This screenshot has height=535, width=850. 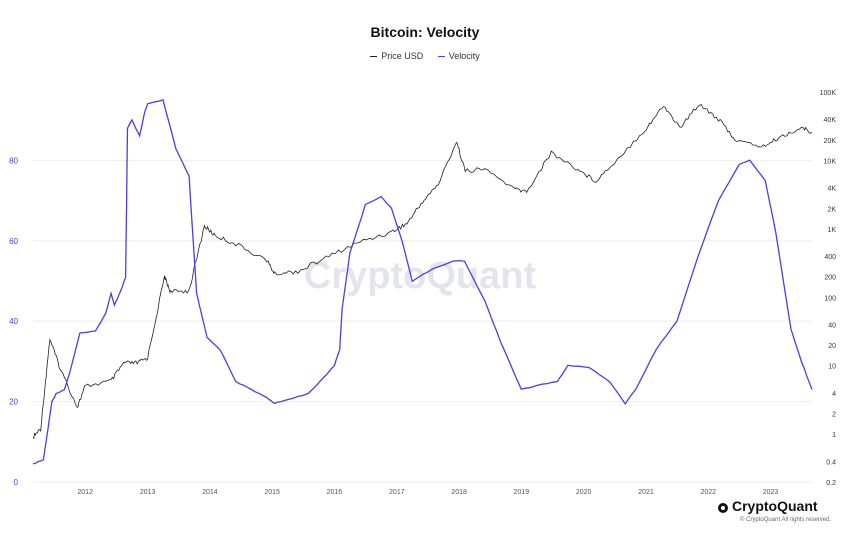 What do you see at coordinates (834, 394) in the screenshot?
I see `right-tick-label: 4` at bounding box center [834, 394].